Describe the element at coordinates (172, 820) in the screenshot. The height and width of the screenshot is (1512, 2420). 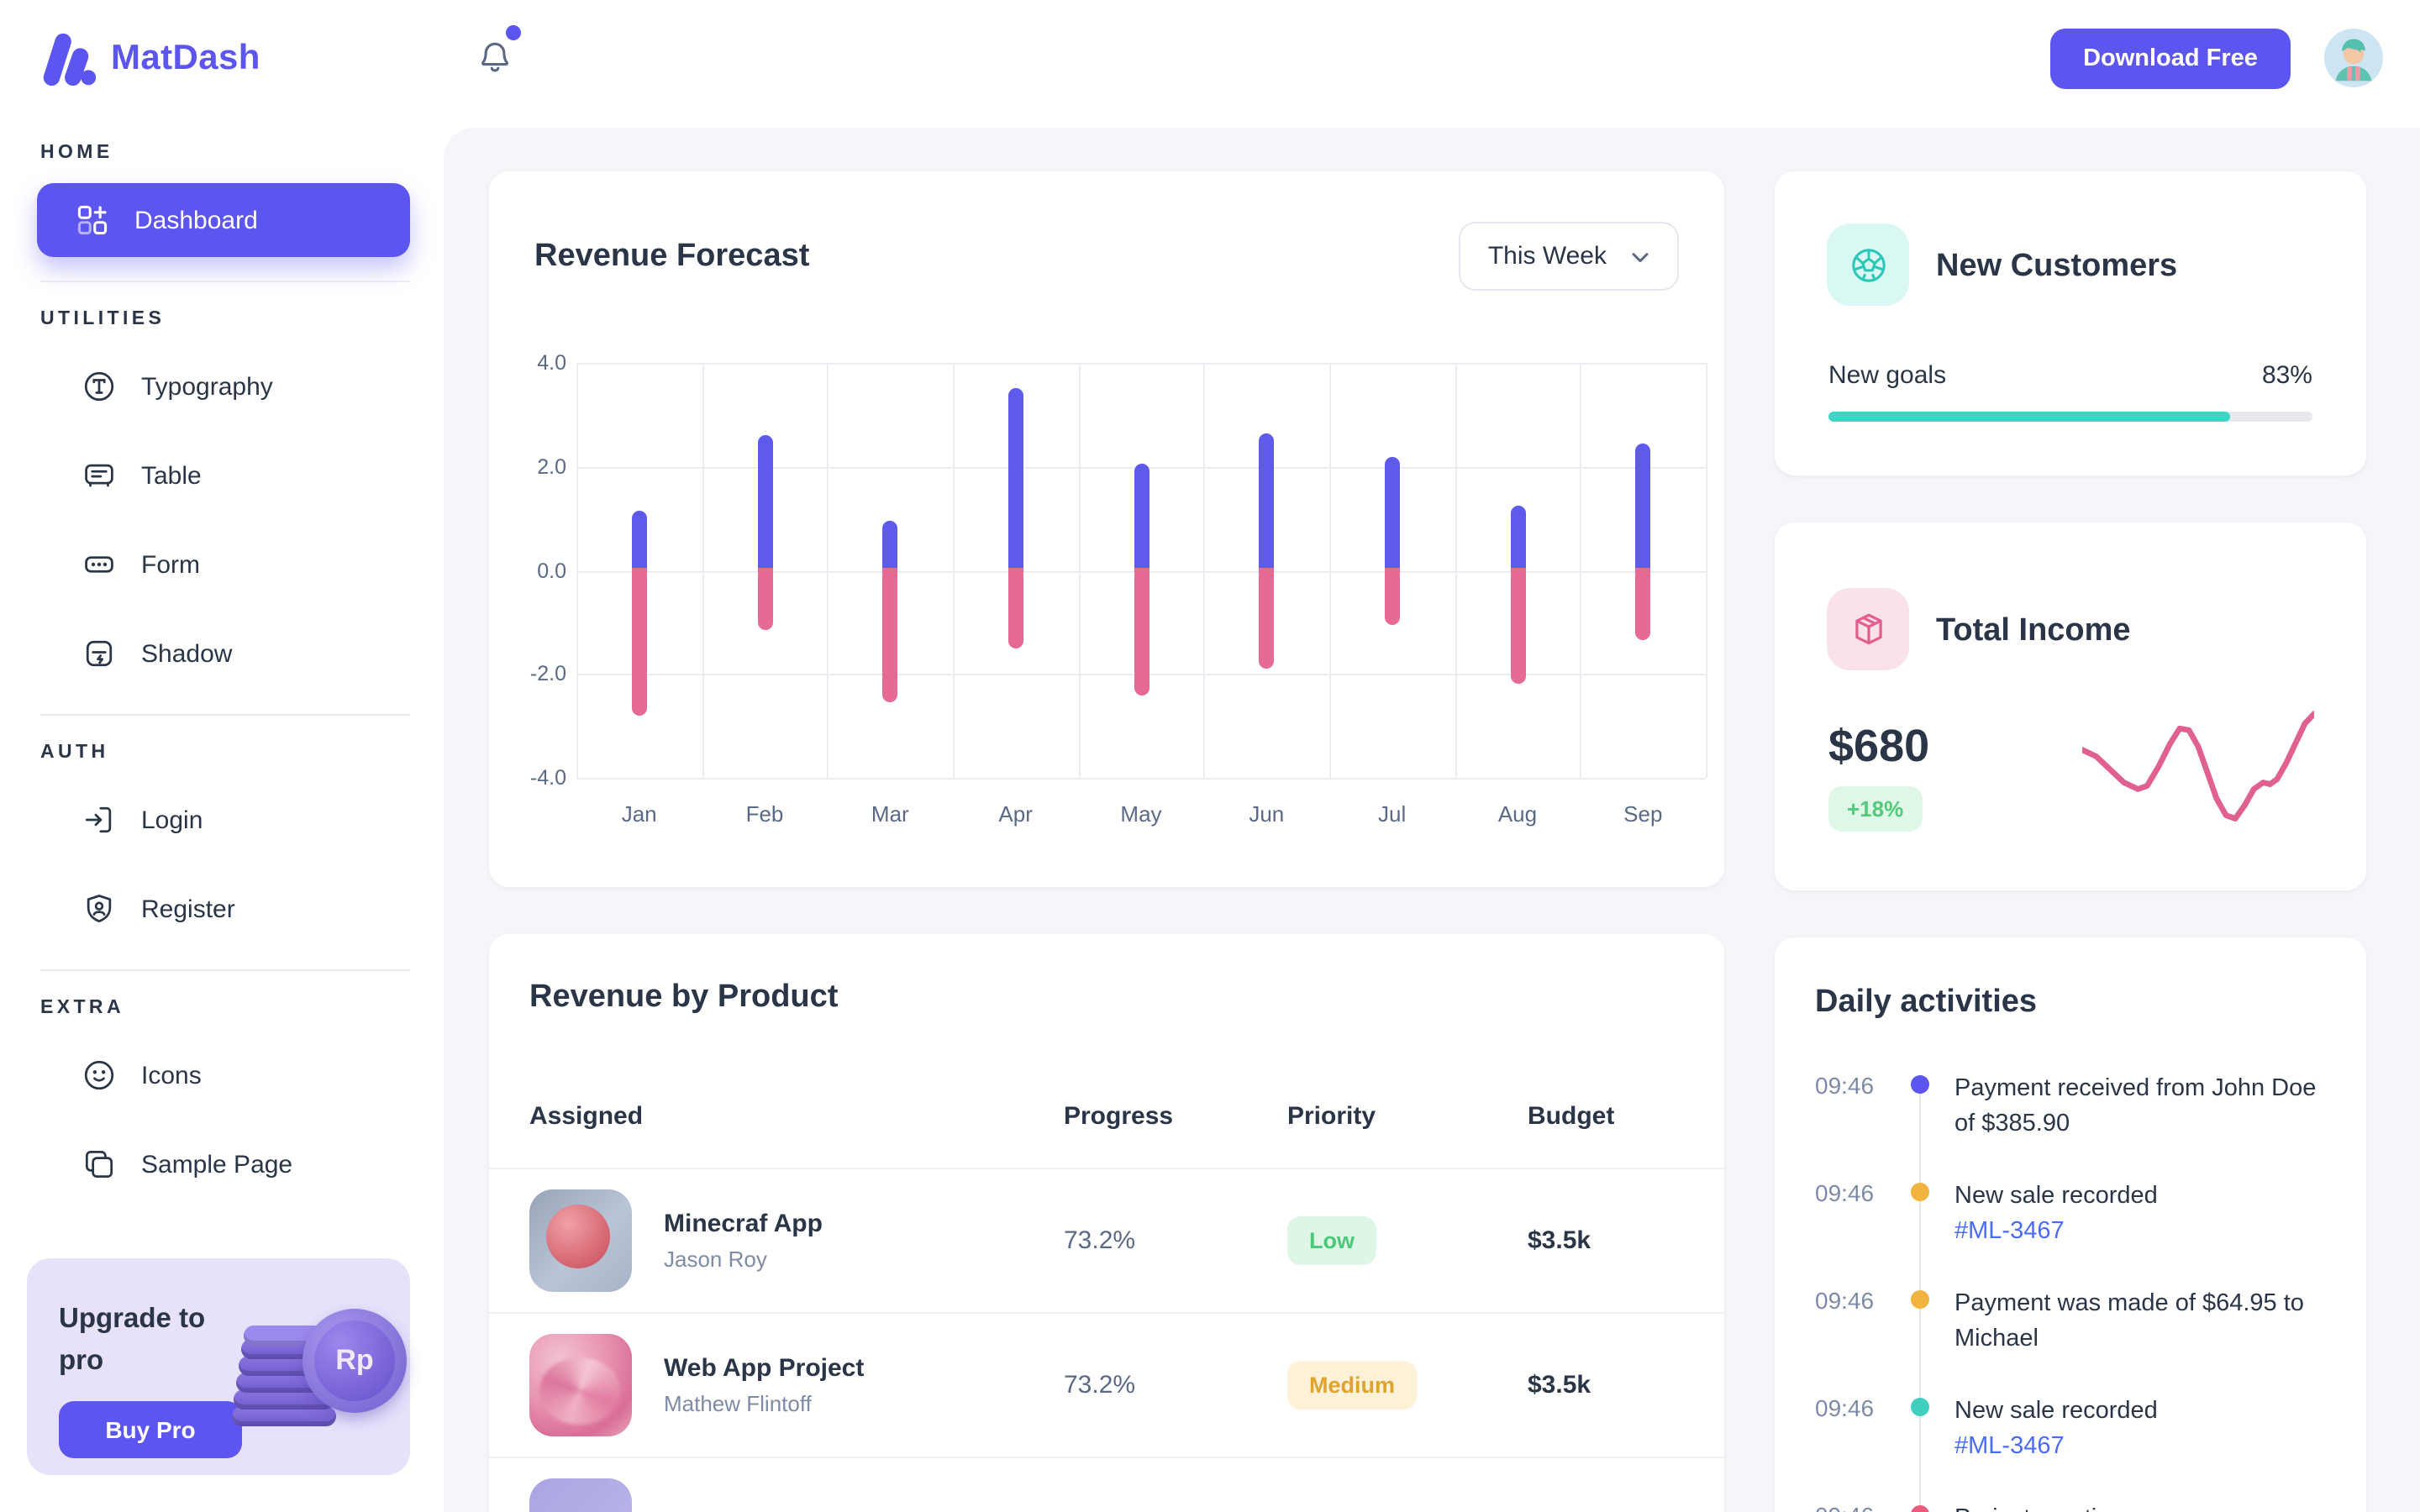
I see `sidebar-item-label: Login` at that location.